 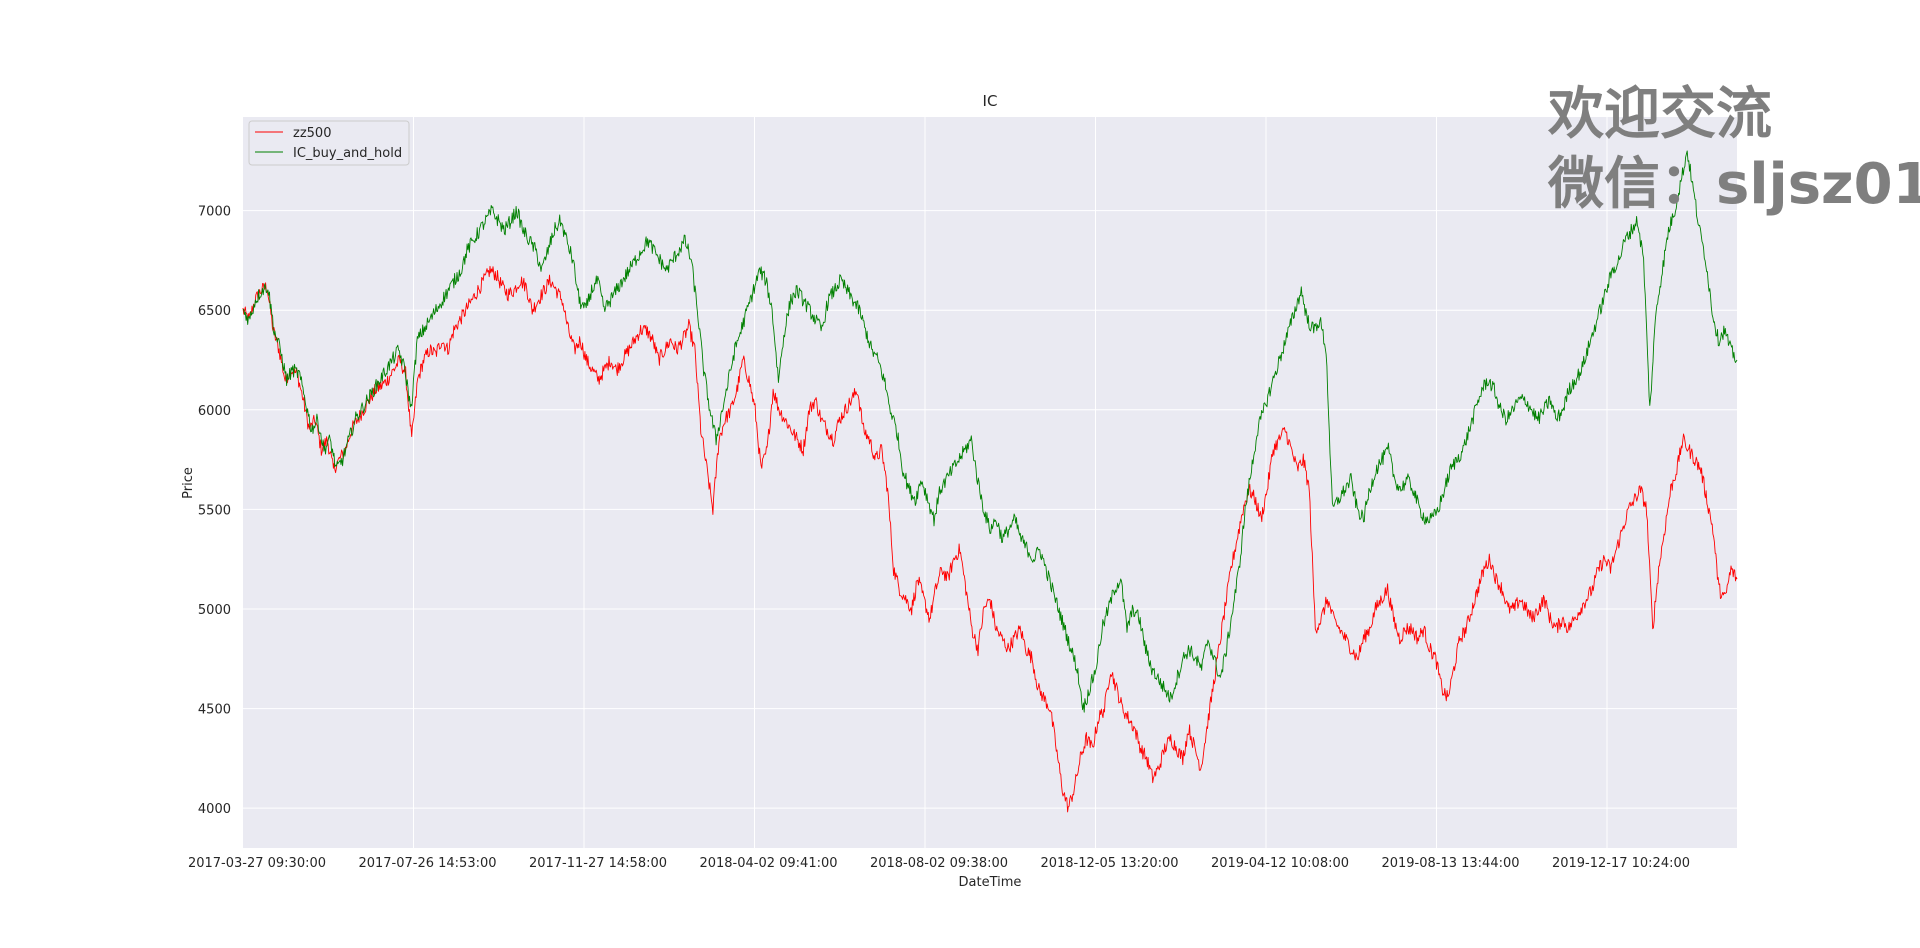 I want to click on legend-box, so click(x=329, y=143).